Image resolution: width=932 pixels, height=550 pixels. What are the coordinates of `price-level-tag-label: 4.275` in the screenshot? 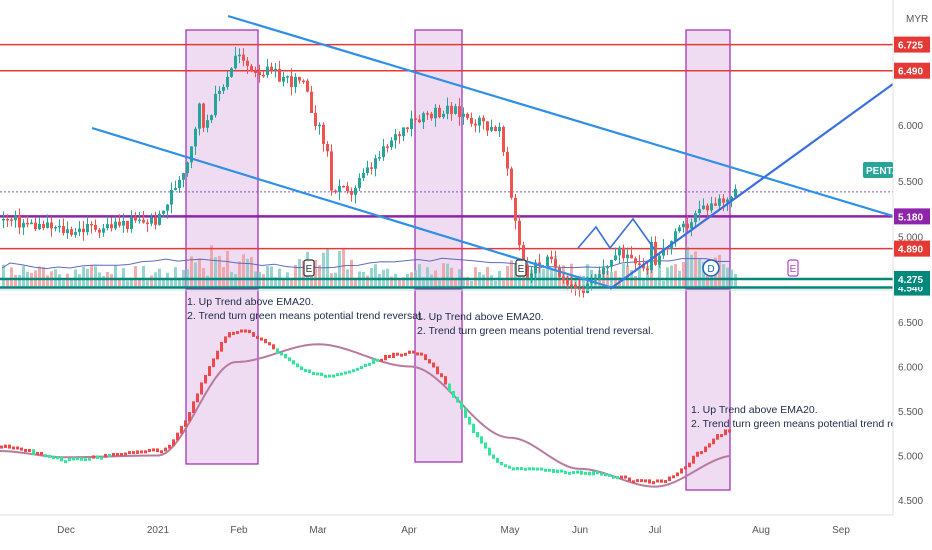 It's located at (910, 280).